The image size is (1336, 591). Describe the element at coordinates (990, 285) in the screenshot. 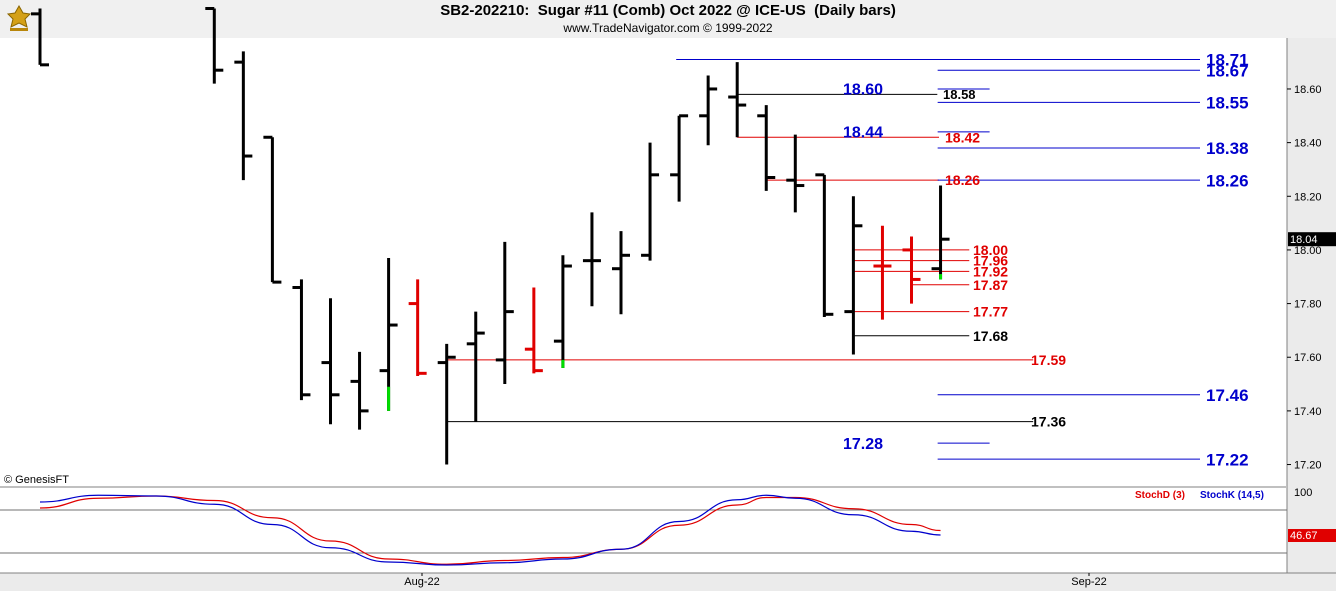

I see `level-label: 17.87` at that location.